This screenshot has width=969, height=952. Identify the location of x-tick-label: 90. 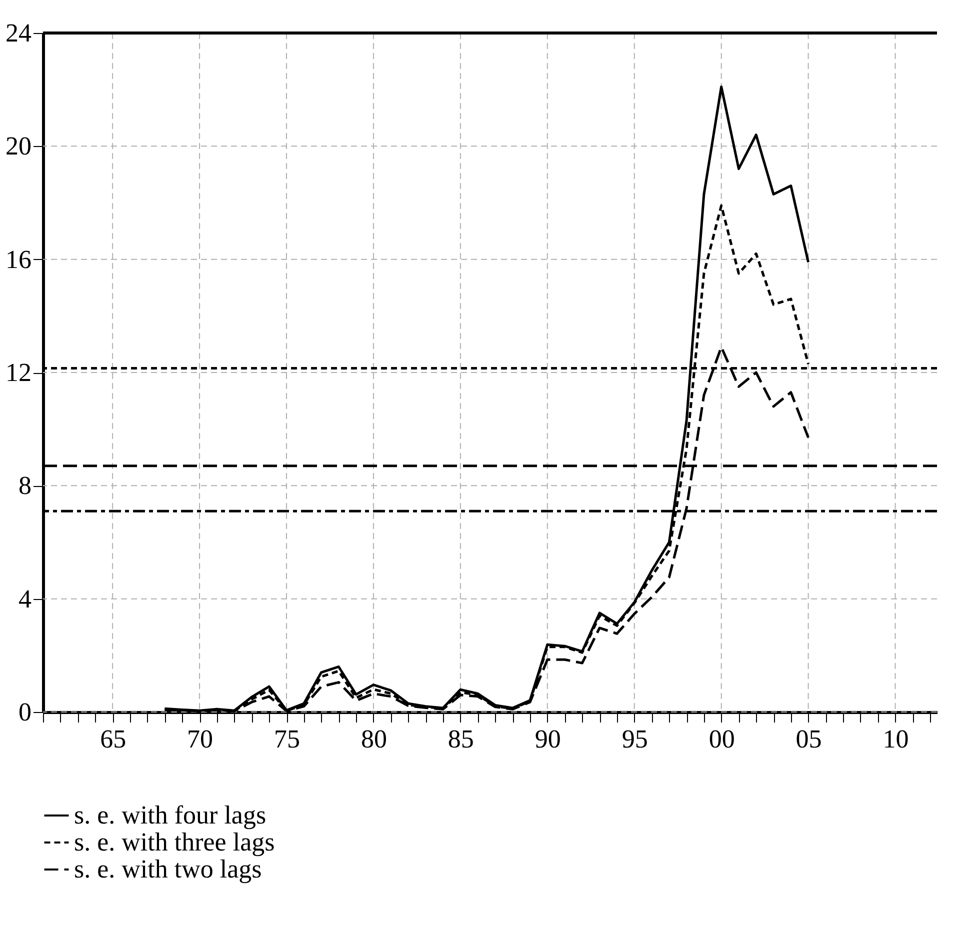
(547, 739).